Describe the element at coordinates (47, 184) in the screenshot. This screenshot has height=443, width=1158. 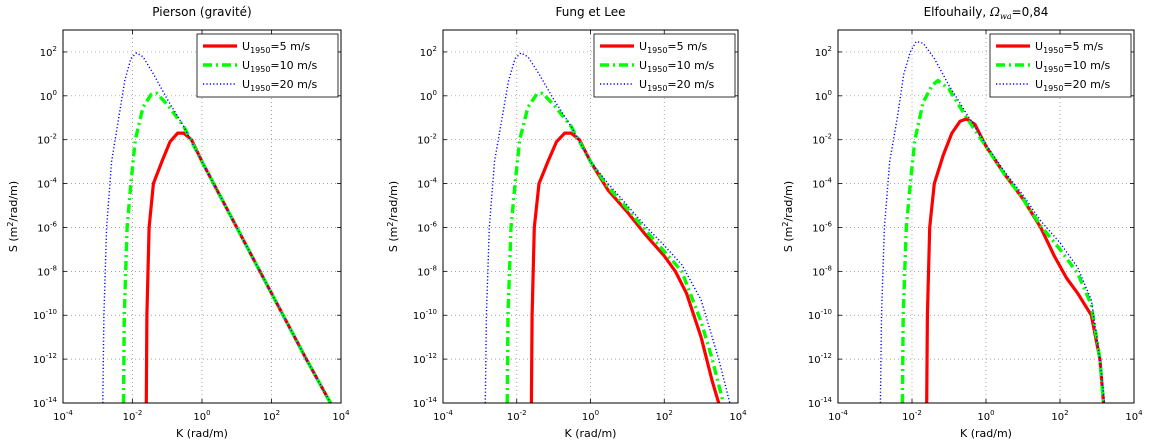
I see `y-tick-label: 10⁻⁴` at that location.